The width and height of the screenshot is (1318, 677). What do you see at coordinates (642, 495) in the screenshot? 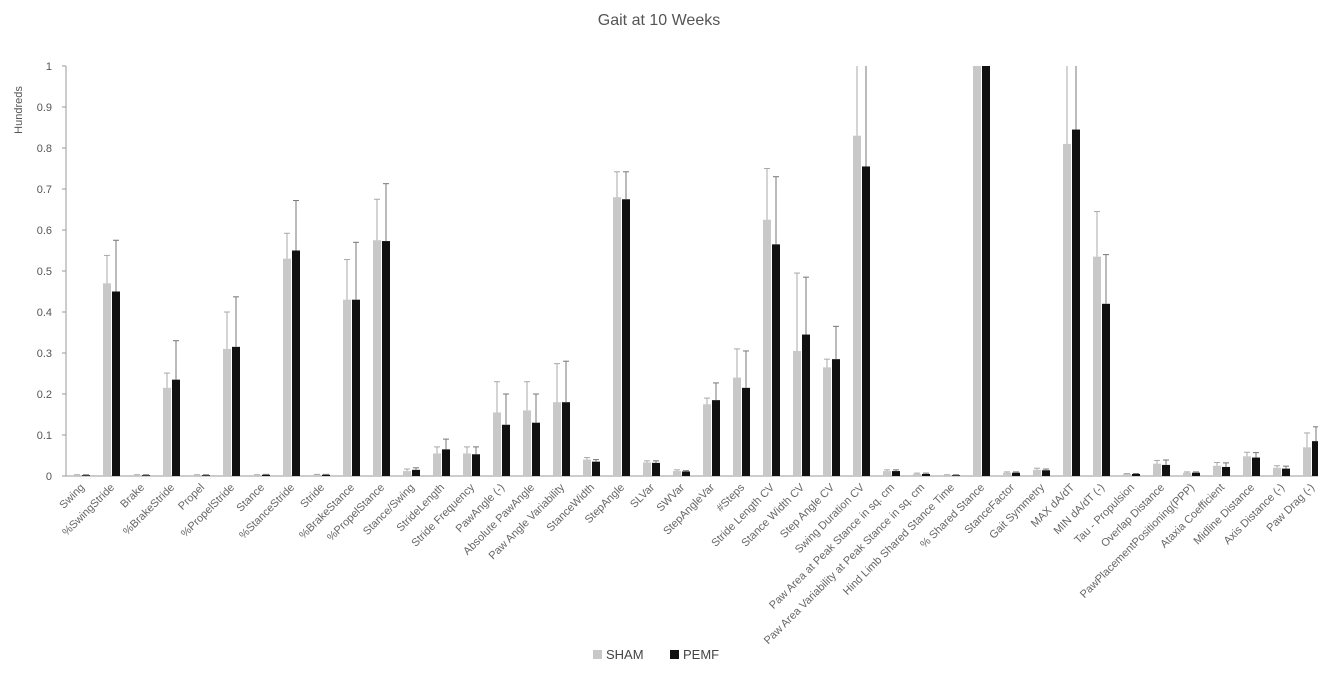
I see `x-tick-label: SLVar` at bounding box center [642, 495].